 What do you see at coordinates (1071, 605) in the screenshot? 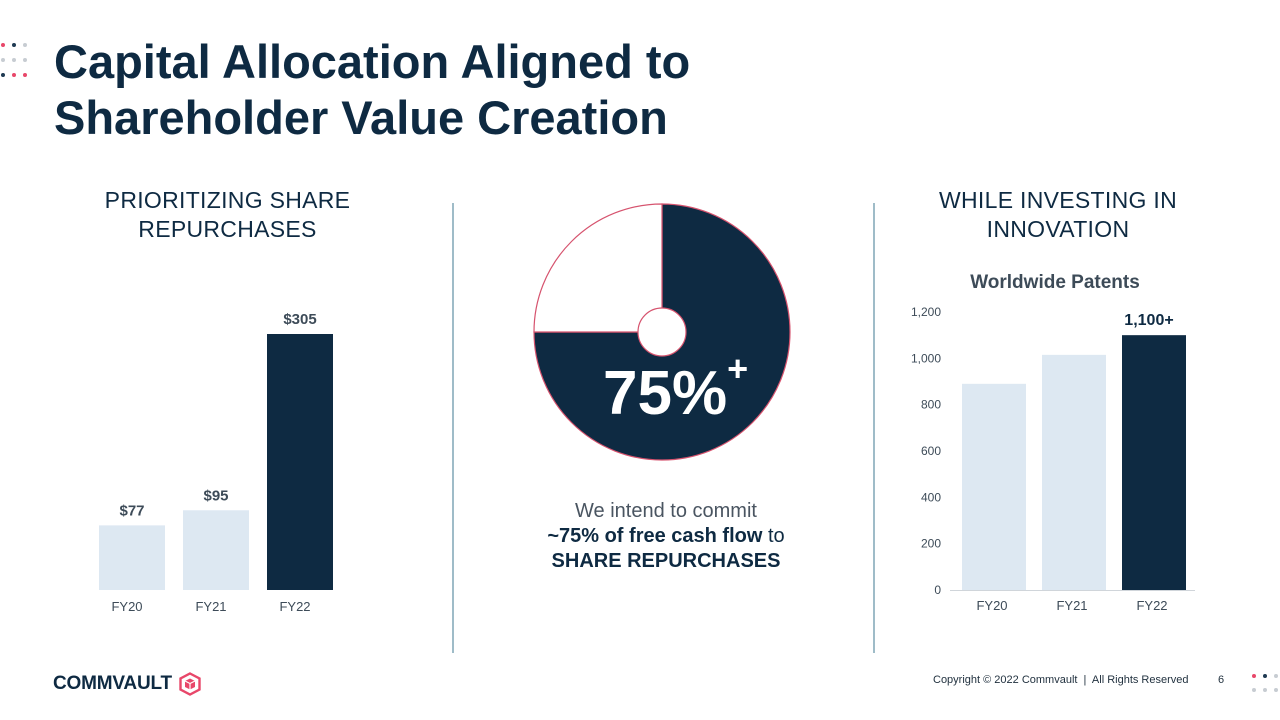
I see `patent-x-tick-label: FY21` at bounding box center [1071, 605].